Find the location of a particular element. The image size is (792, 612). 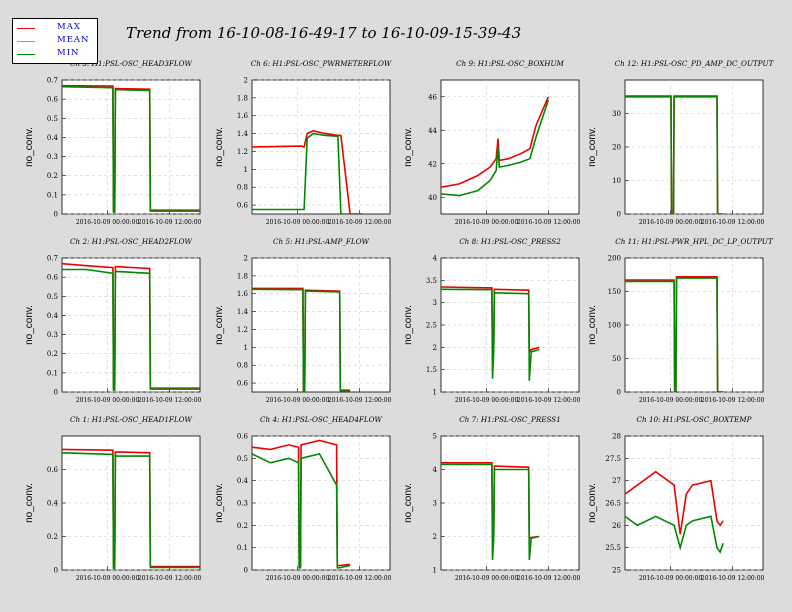

subplot-title: Ch 1: H1:PSL-OSC_HEAD1FLOW is located at coordinates (131, 419).